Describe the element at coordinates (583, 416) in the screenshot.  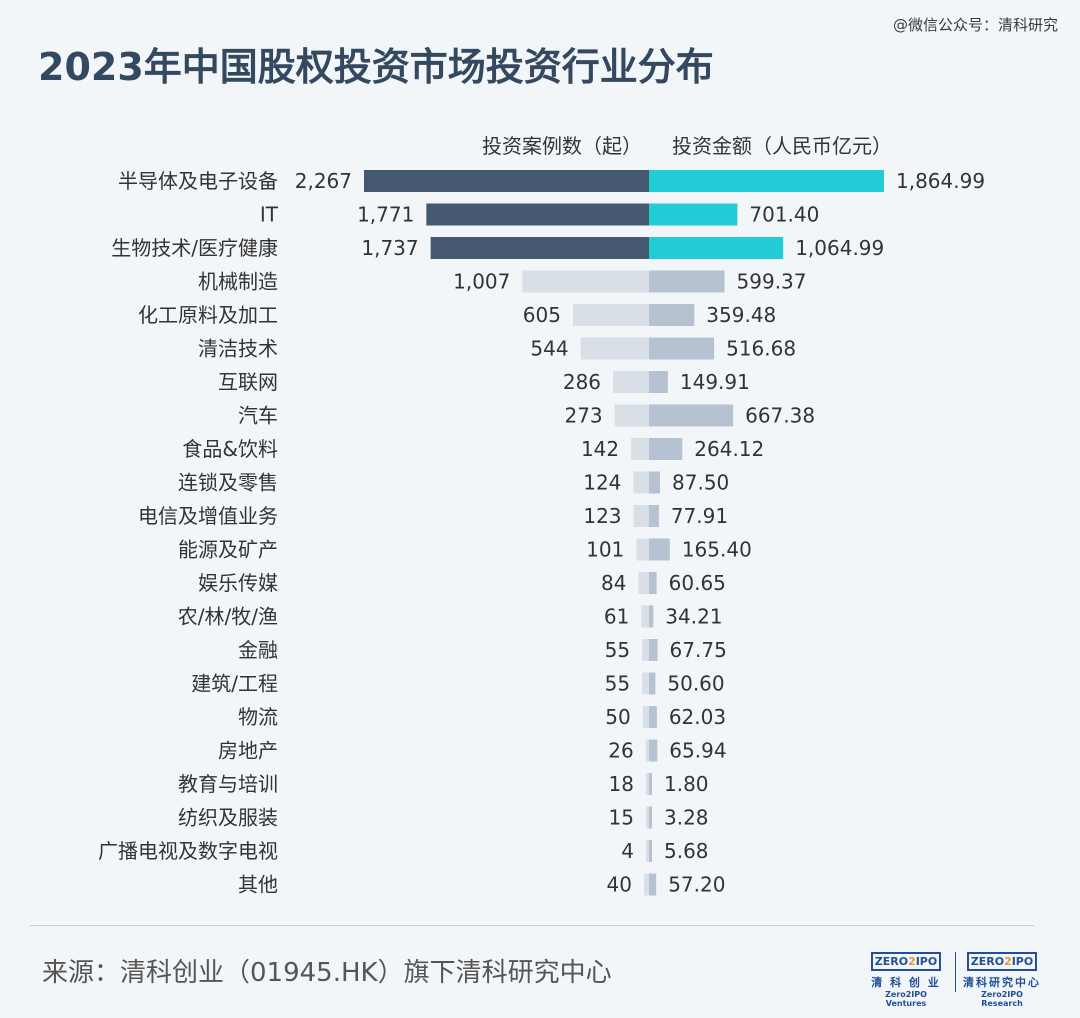
I see `left-value-label: 273` at that location.